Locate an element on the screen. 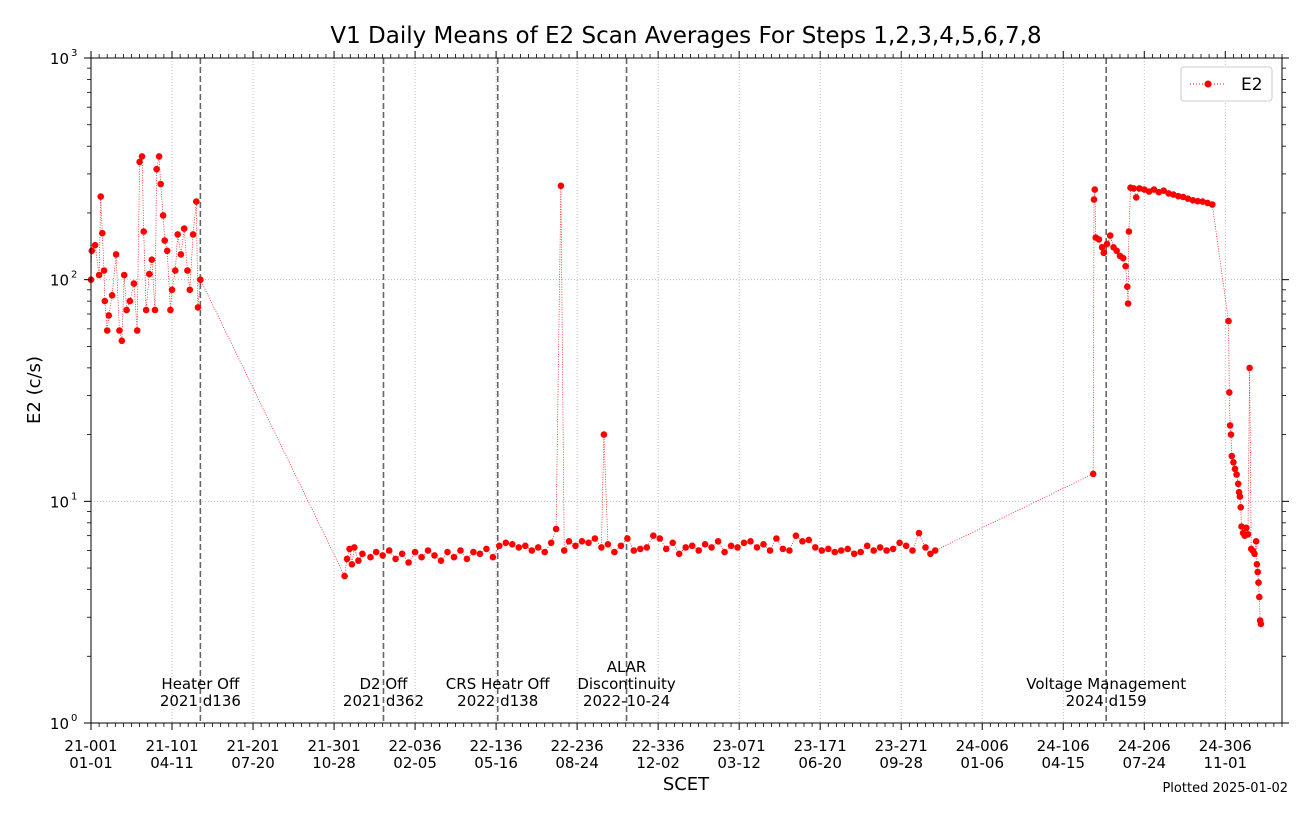  event-label: Discontinuity is located at coordinates (626, 684).